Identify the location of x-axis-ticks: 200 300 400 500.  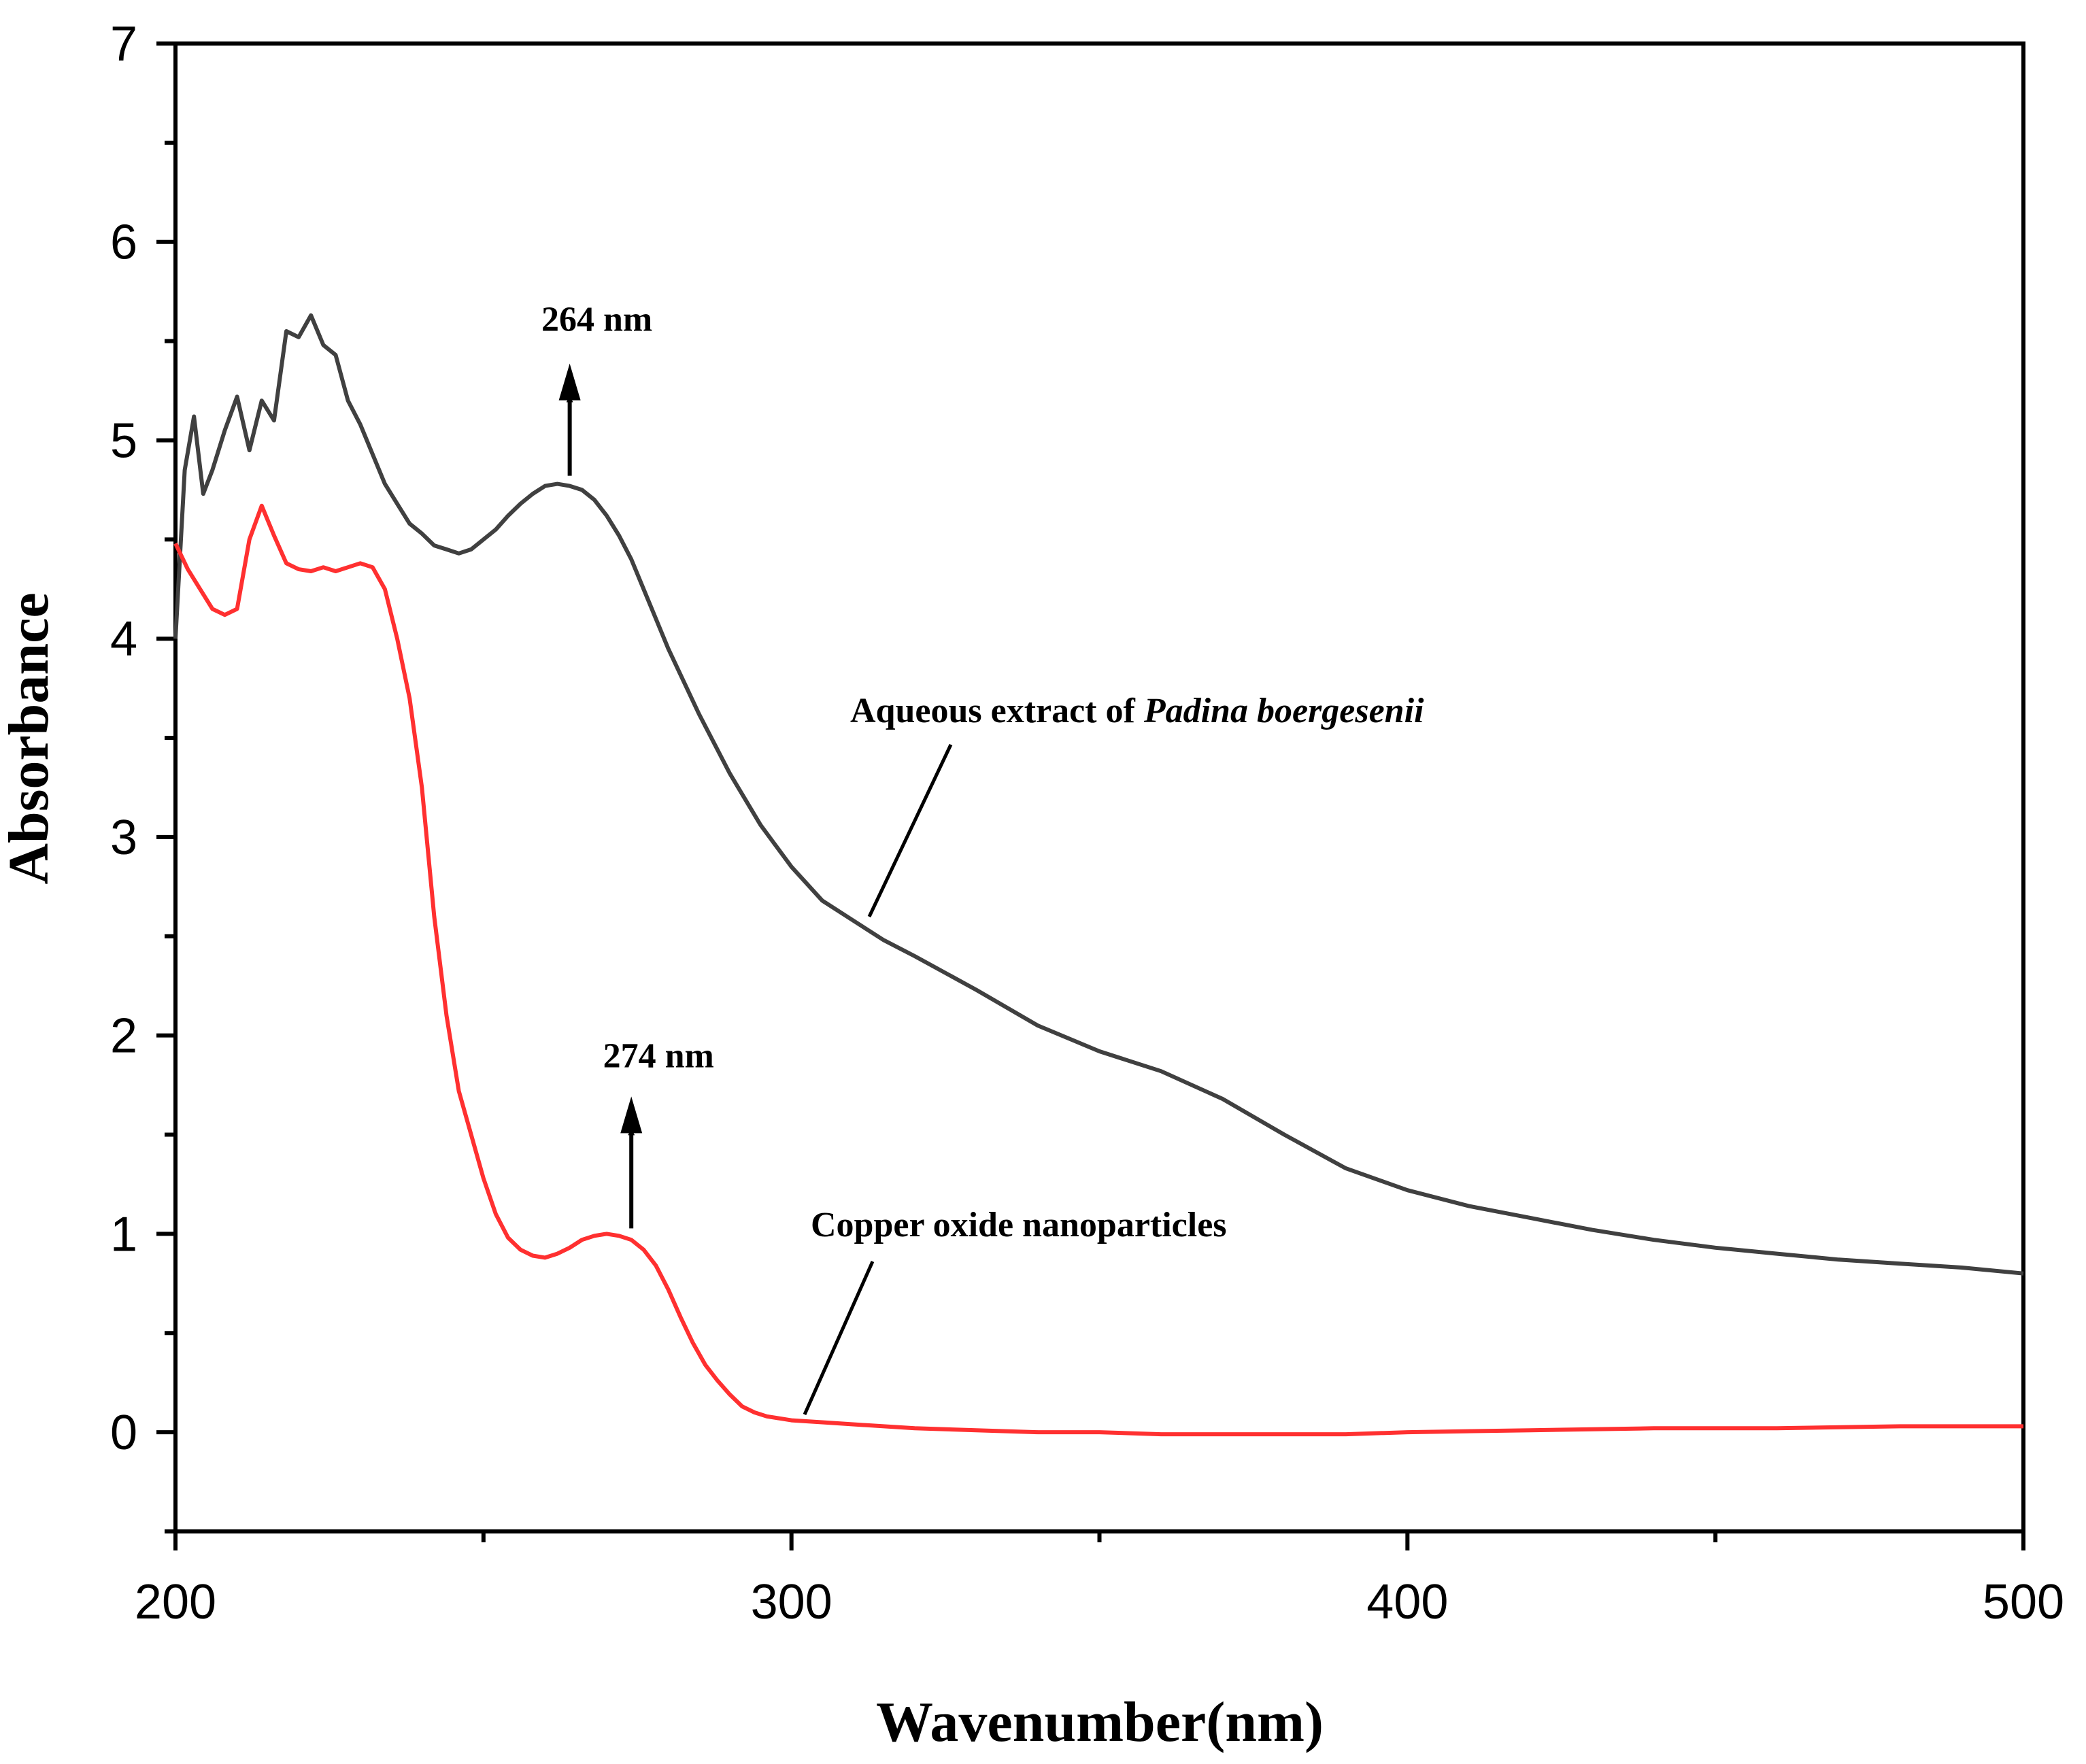
(1099, 1580).